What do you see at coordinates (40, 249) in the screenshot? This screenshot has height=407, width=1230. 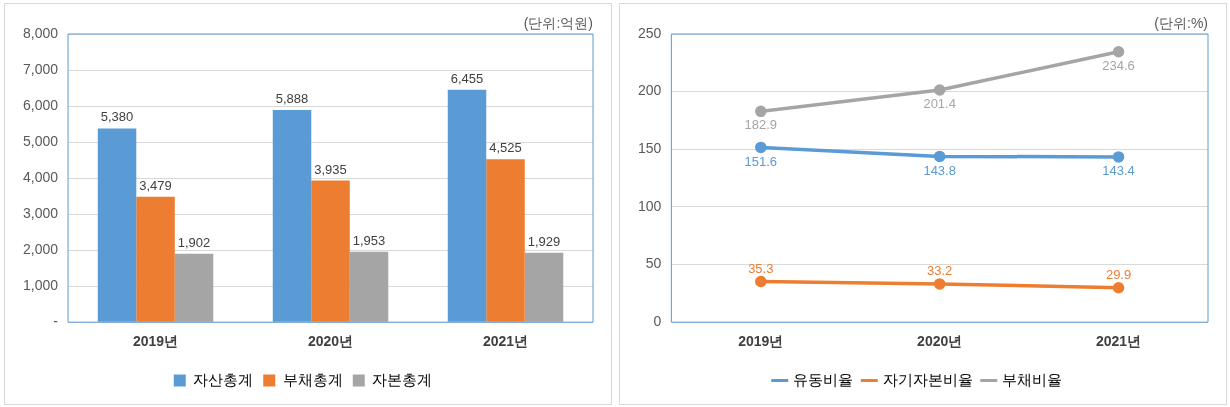 I see `y-tick-label: 2,000` at bounding box center [40, 249].